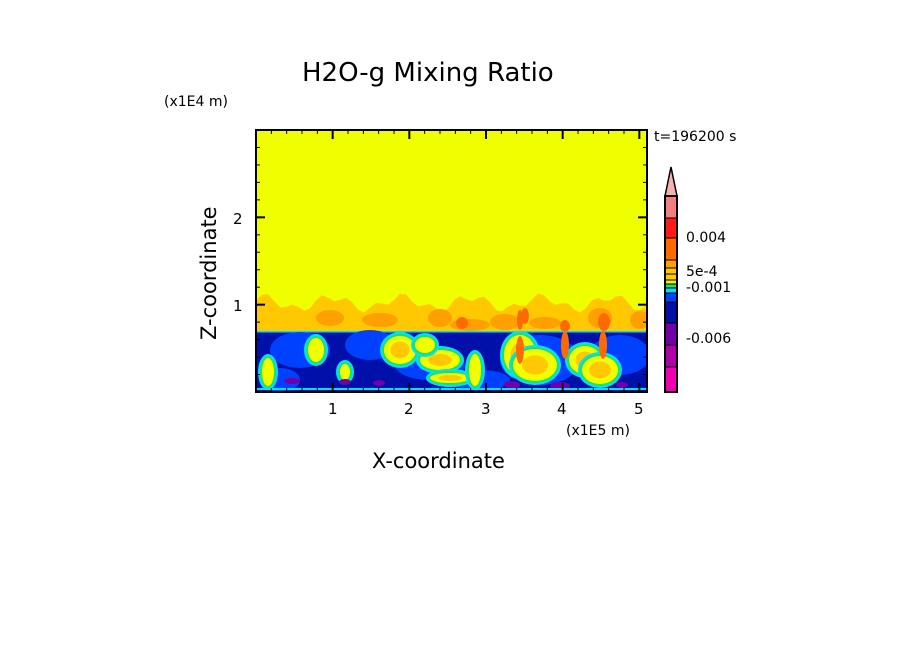  I want to click on x-tick-label: 5, so click(639, 409).